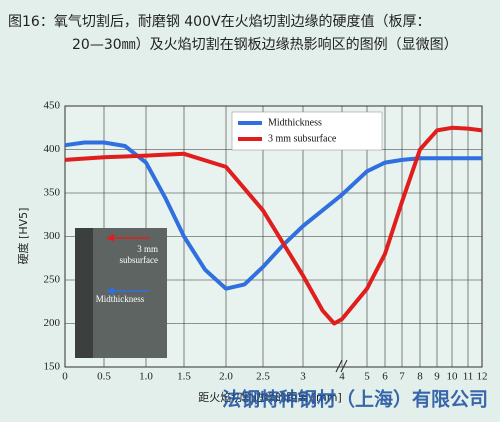  What do you see at coordinates (84, 293) in the screenshot?
I see `micrograph-edge` at bounding box center [84, 293].